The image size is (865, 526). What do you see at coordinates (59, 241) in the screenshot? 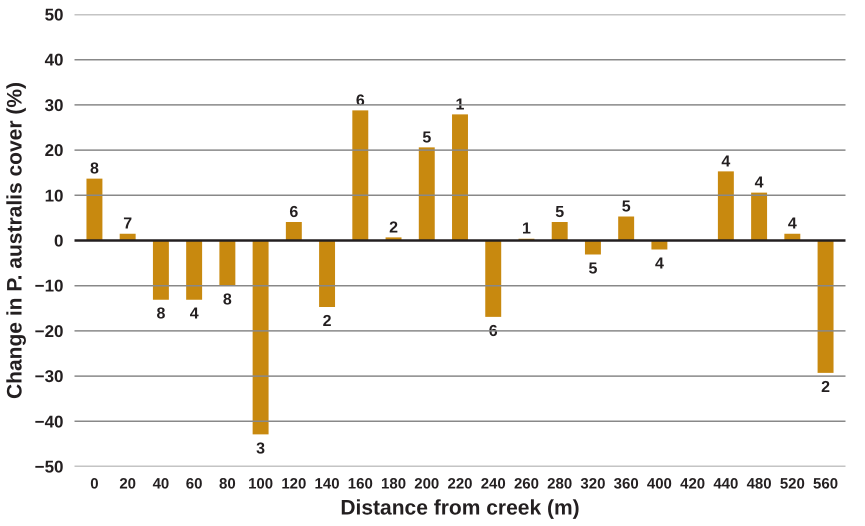
I see `y-tick-label: 0` at bounding box center [59, 241].